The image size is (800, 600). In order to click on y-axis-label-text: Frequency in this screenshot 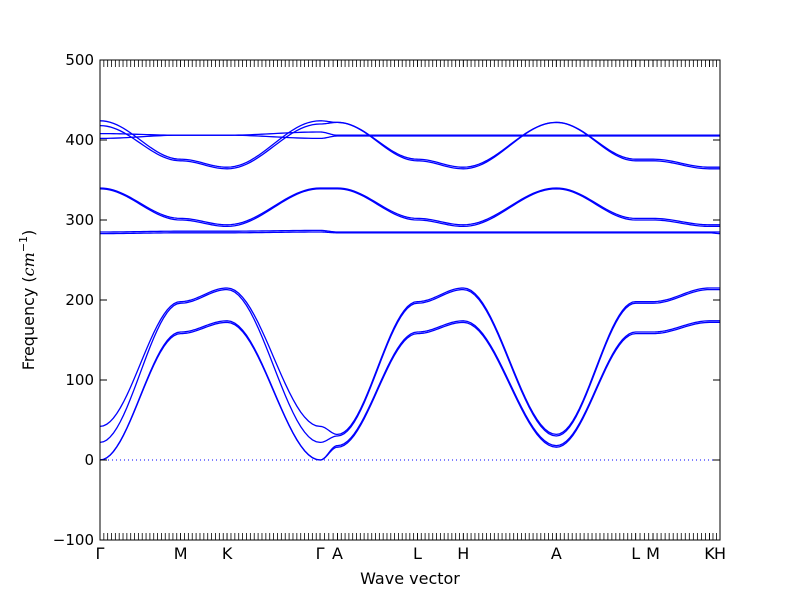, I will do `click(28, 327)`.